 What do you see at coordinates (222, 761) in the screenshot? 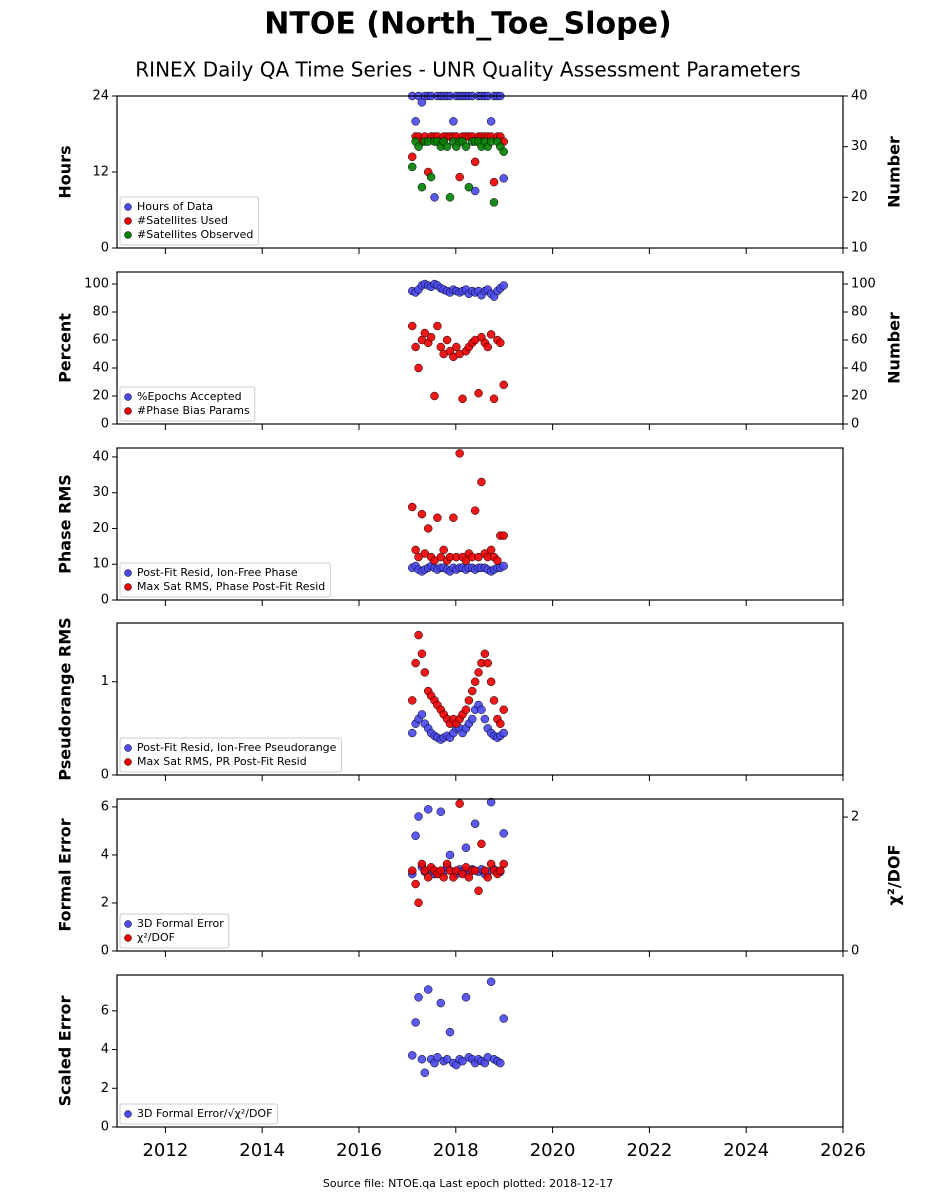
I see `legend-label: Max Sat RMS, PR Post-Fit Resid` at bounding box center [222, 761].